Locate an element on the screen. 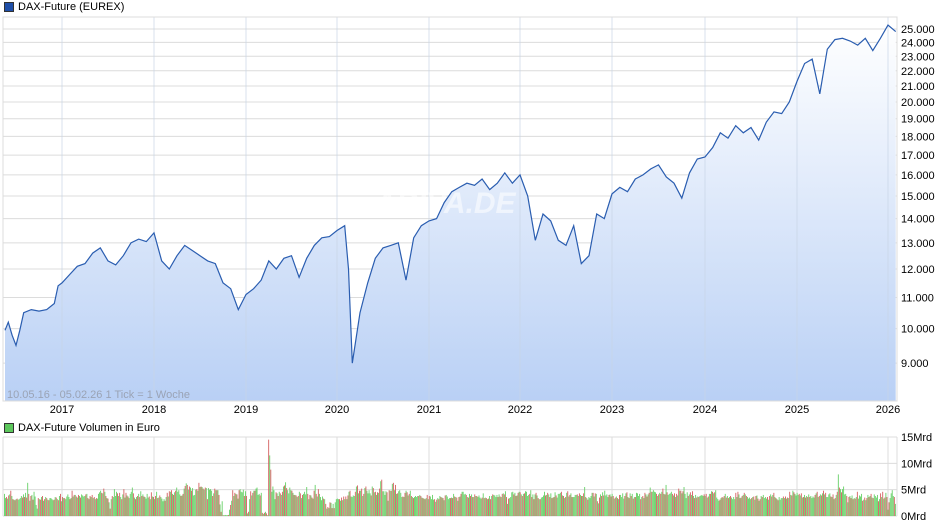 The image size is (940, 526). svg-text: 22.000 is located at coordinates (918, 72).